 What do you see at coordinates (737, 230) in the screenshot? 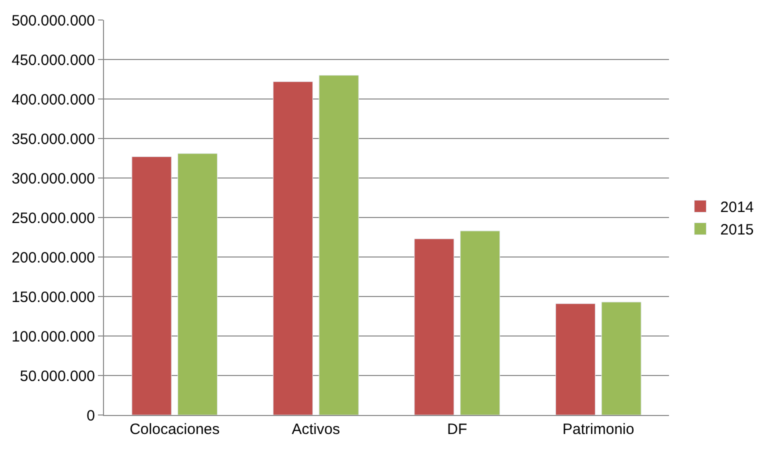
I see `legend-label: 2015` at bounding box center [737, 230].